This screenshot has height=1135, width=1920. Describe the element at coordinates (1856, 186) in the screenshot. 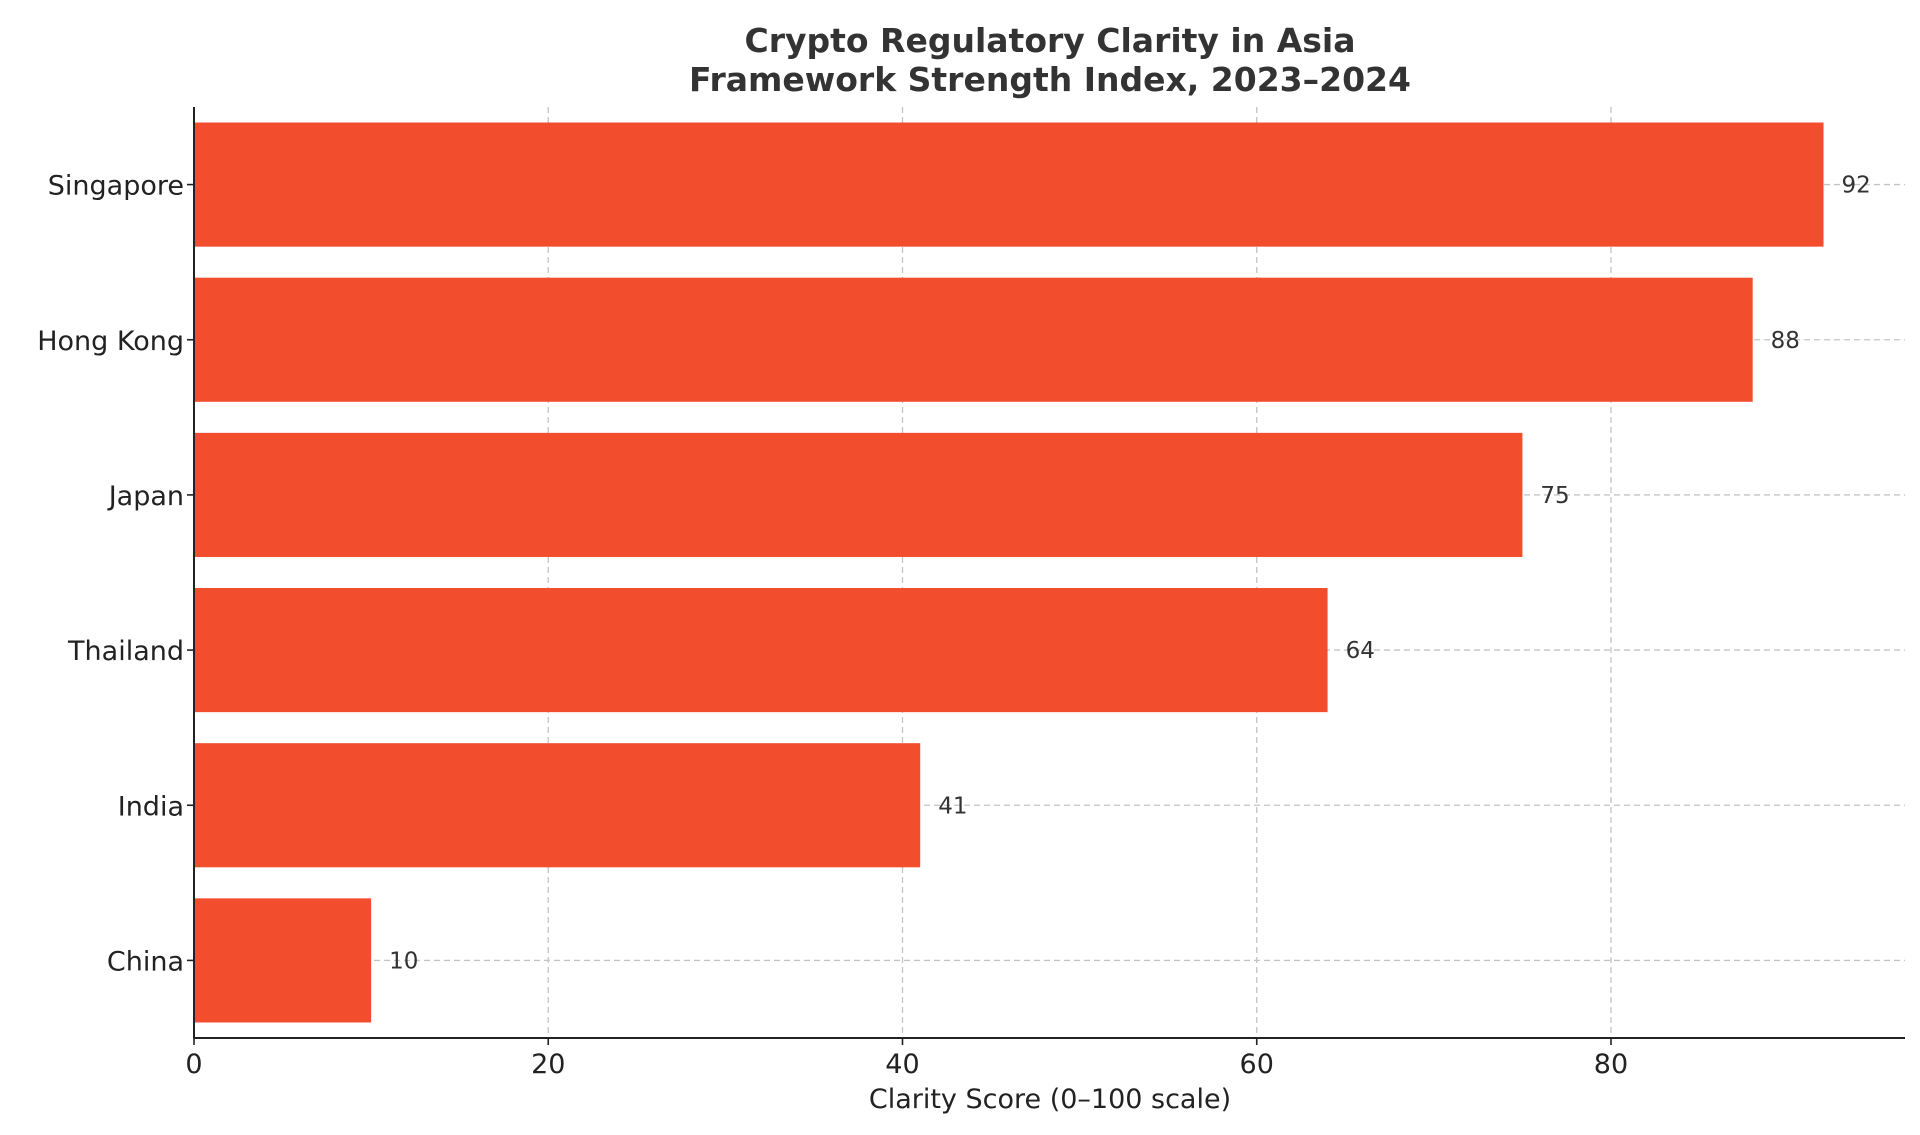

I see `data-label: 92` at that location.